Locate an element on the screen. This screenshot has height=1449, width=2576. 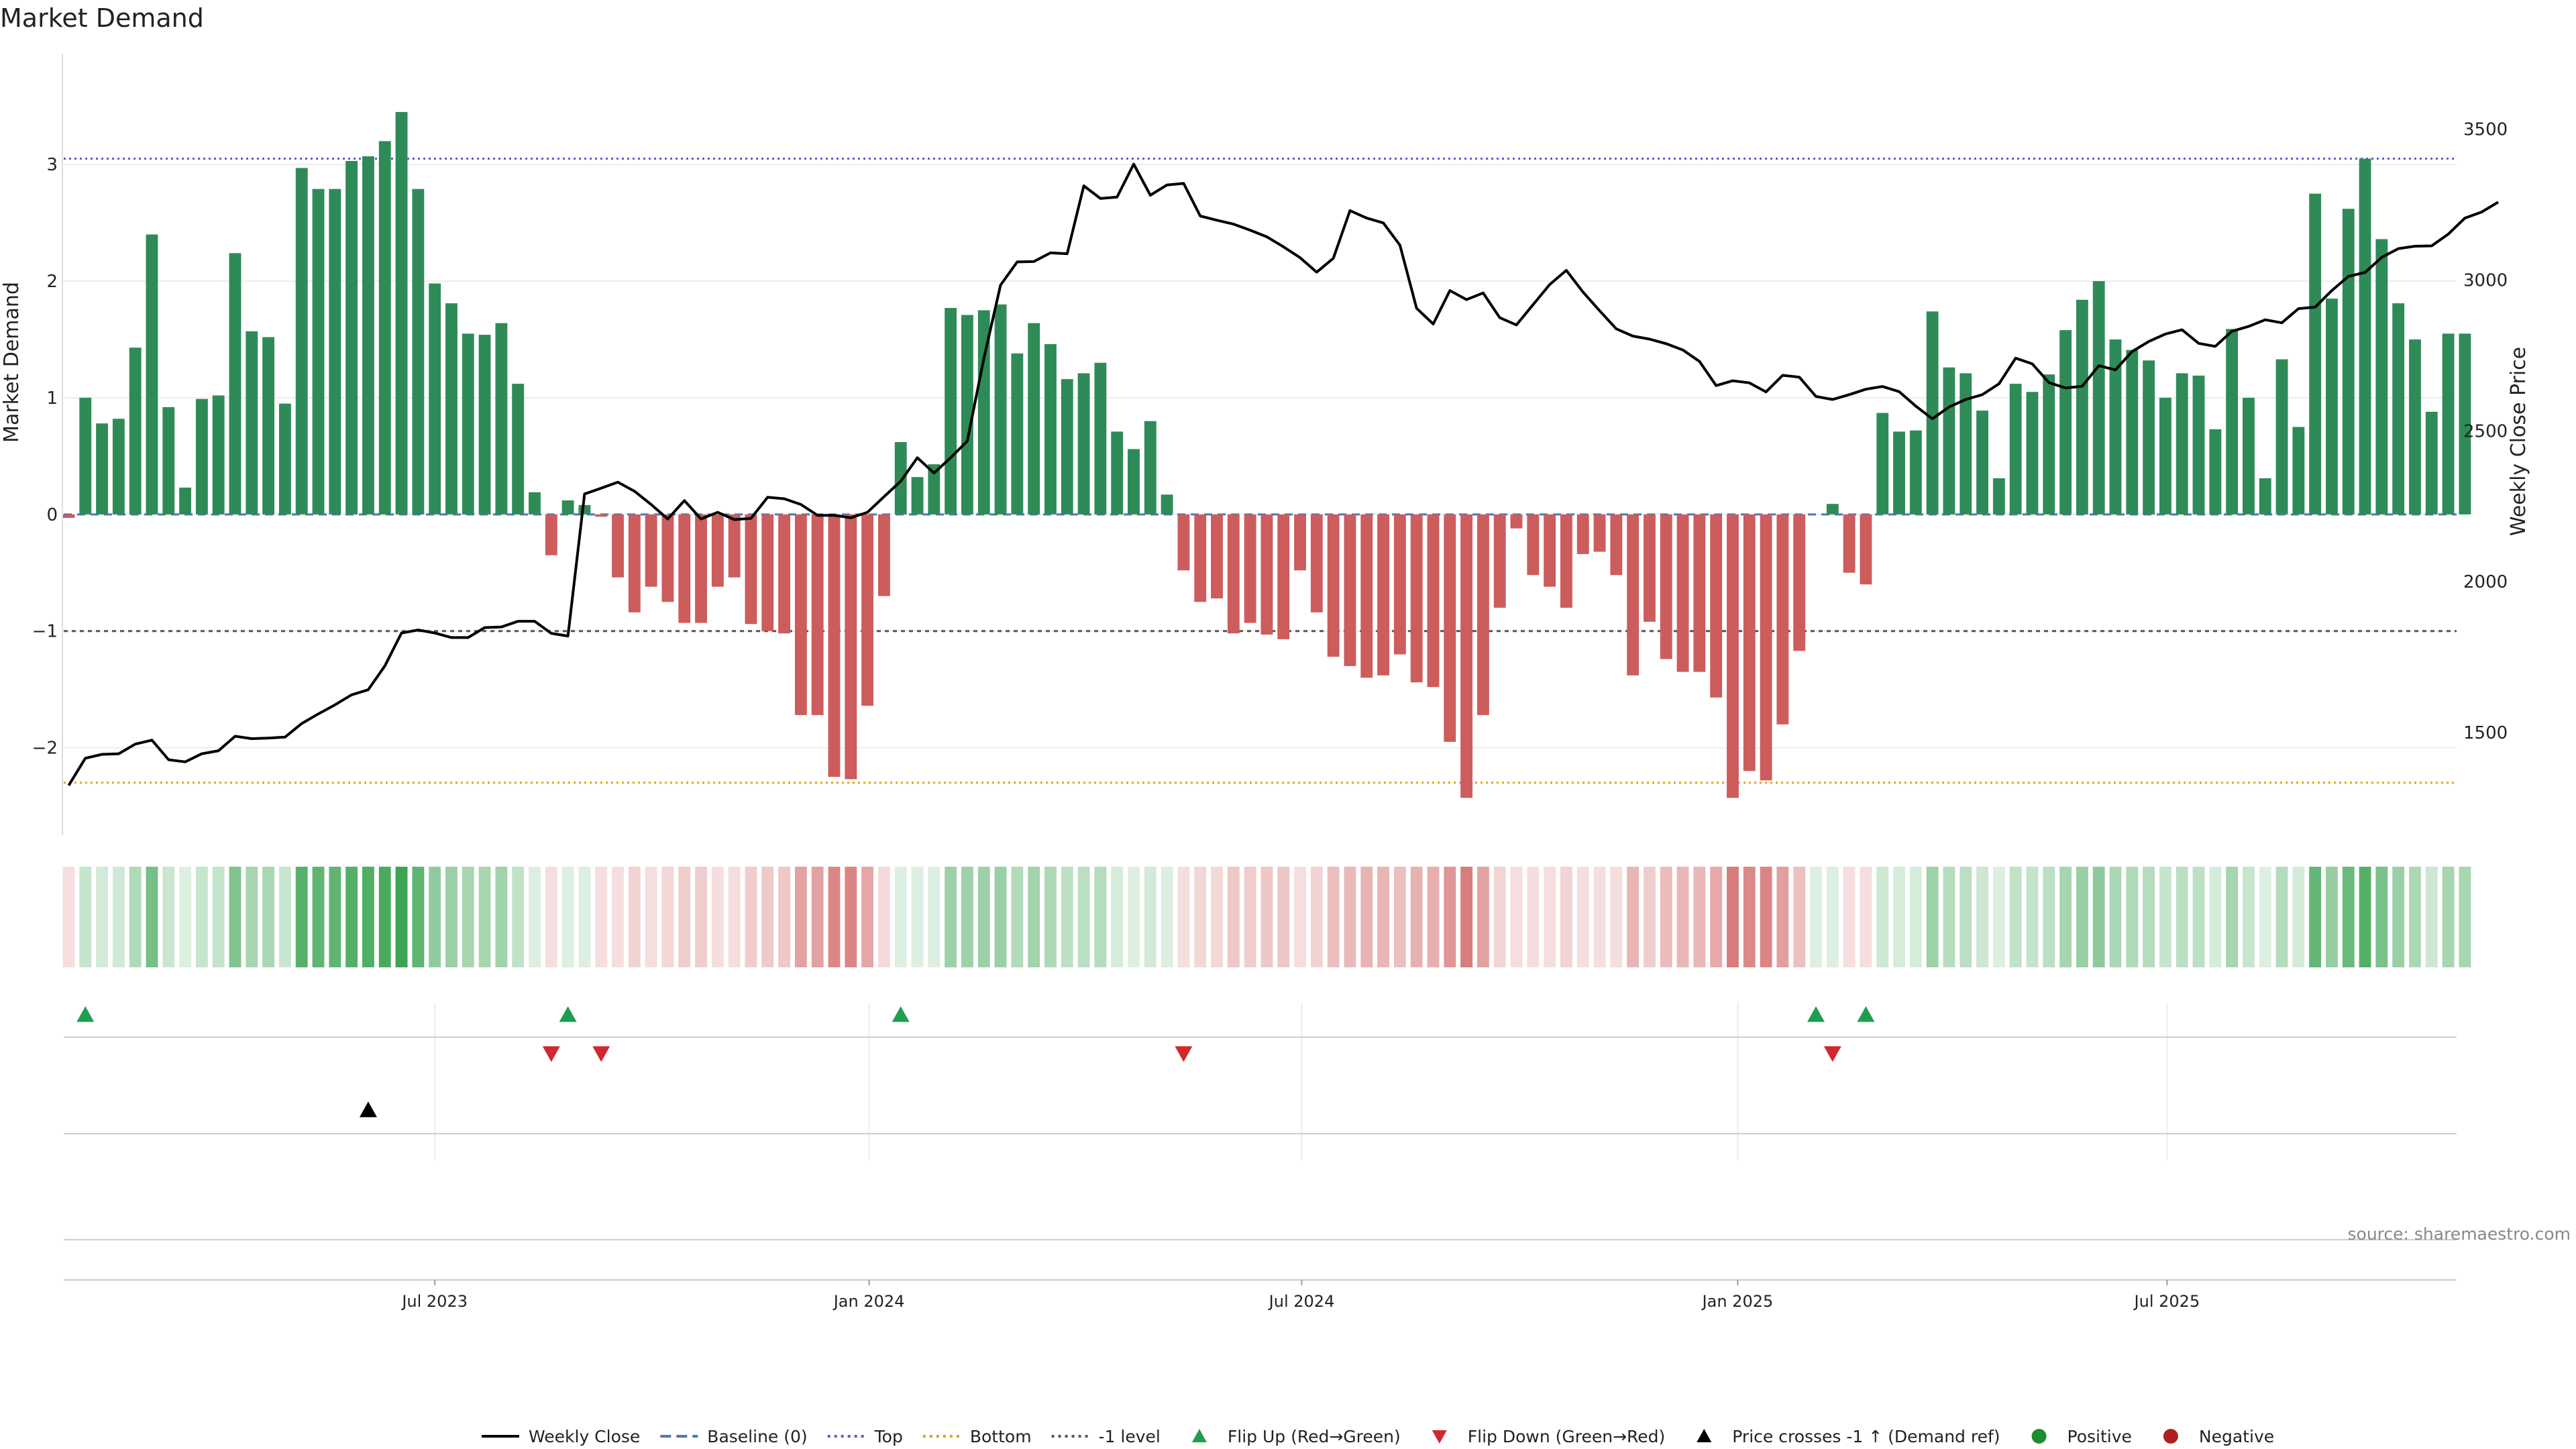
heat-strip is located at coordinates (1266, 917).